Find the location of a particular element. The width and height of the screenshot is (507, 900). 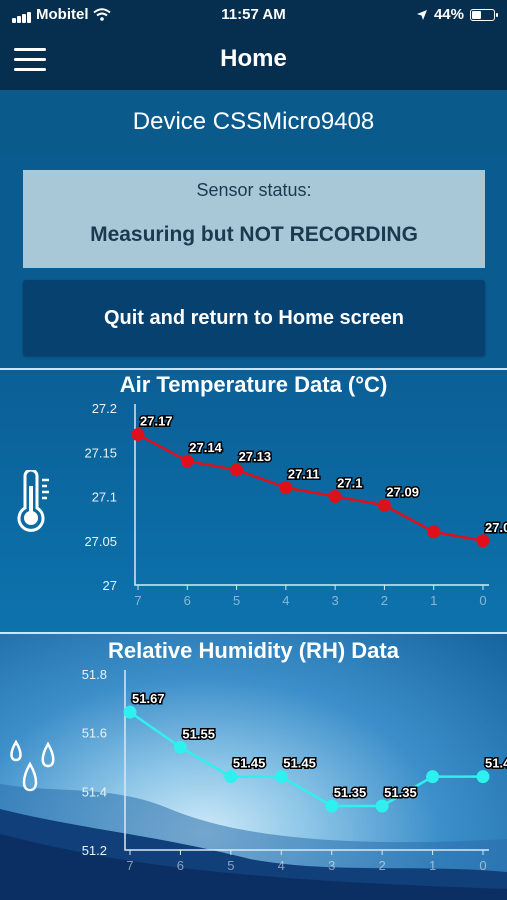

temperature-data-label: 27.09 is located at coordinates (402, 491).